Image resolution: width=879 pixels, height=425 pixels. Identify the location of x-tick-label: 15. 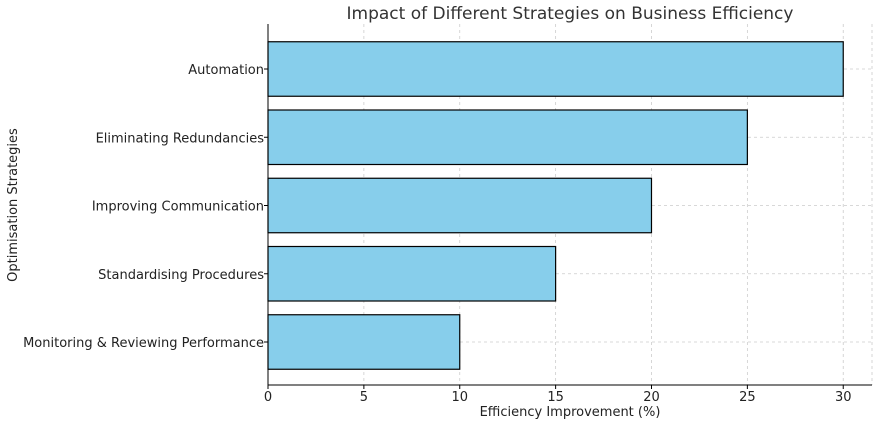
(555, 397).